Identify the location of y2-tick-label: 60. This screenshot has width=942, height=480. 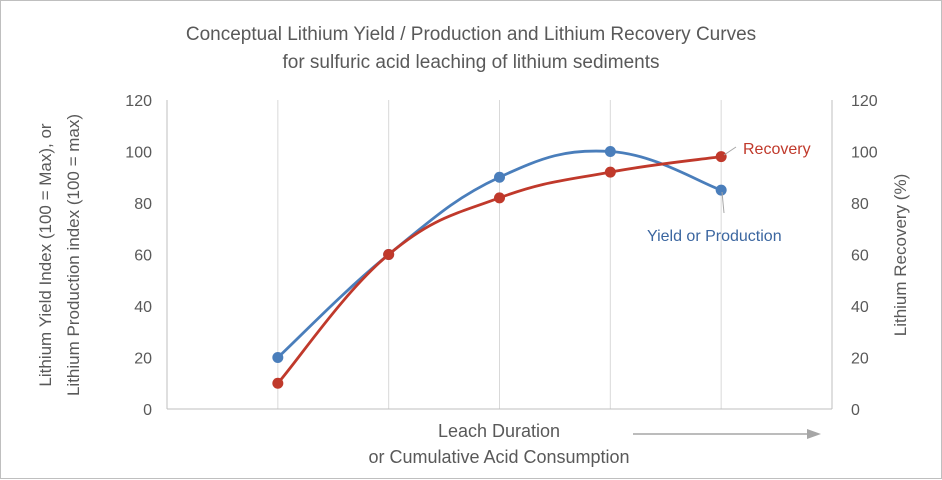
(860, 256).